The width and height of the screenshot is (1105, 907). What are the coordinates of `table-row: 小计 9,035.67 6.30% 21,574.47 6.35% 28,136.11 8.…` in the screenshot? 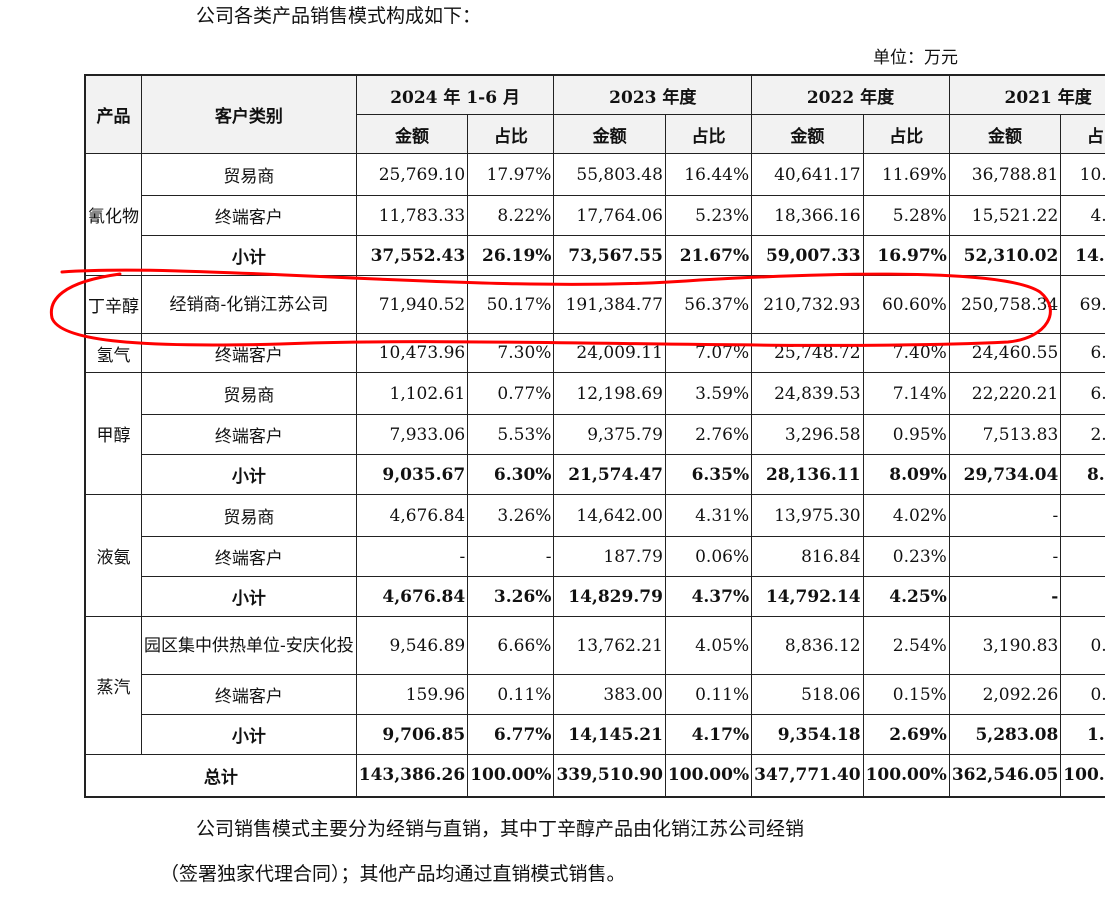 It's located at (595, 474).